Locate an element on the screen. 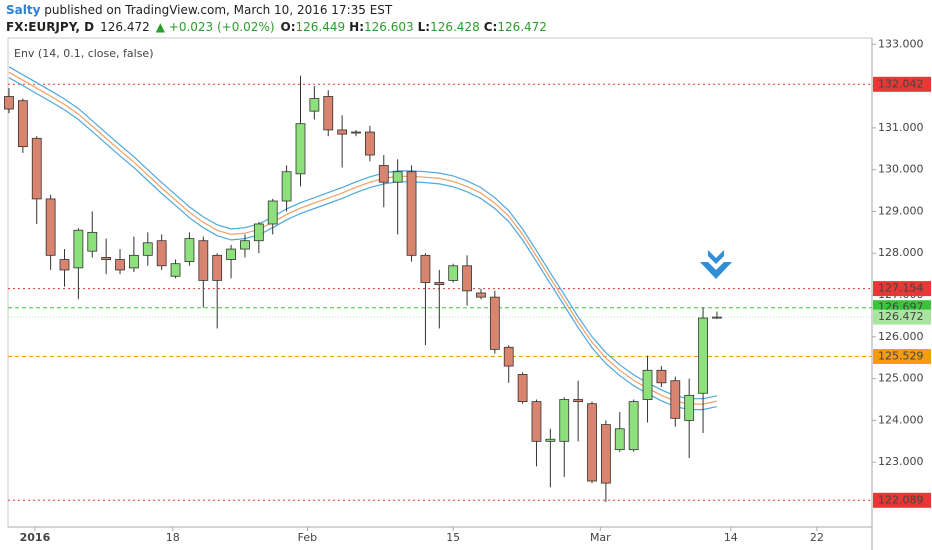 This screenshot has height=550, width=932. x-tick-label: Feb is located at coordinates (307, 537).